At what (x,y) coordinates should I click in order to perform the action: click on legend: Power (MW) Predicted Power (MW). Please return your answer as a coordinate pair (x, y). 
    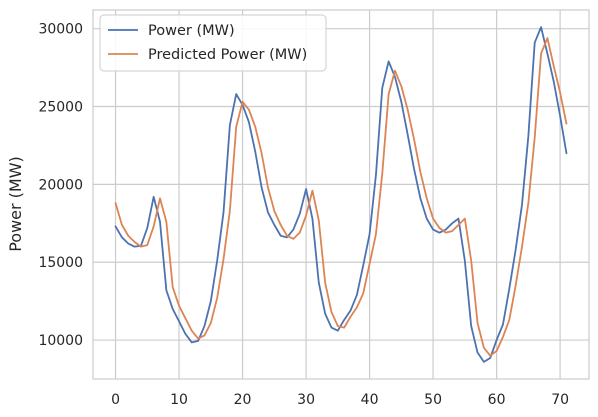
    Looking at the image, I should click on (213, 43).